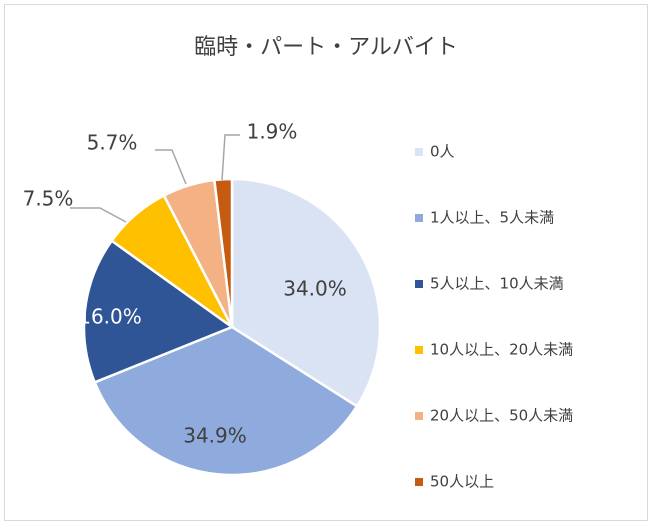 This screenshot has width=652, height=525. What do you see at coordinates (112, 143) in the screenshot?
I see `data-label: 5.7%` at bounding box center [112, 143].